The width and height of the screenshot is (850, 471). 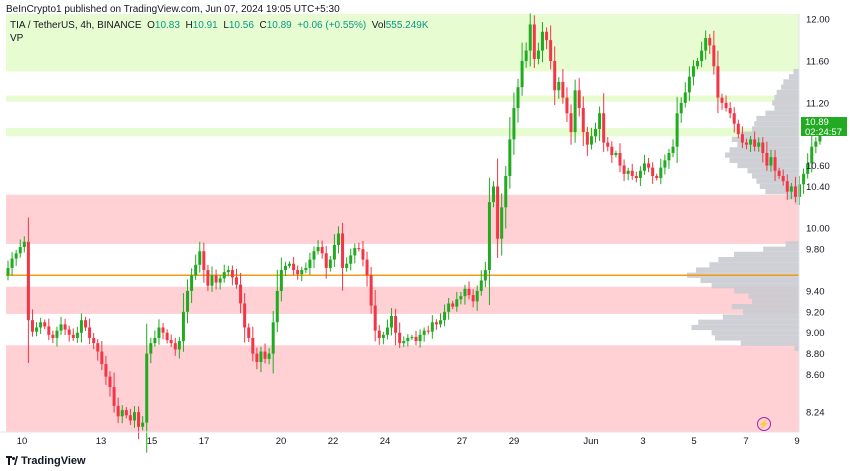 What do you see at coordinates (76, 25) in the screenshot?
I see `symbol-title: TIA / TetherUS, 4h, BINANCE` at bounding box center [76, 25].